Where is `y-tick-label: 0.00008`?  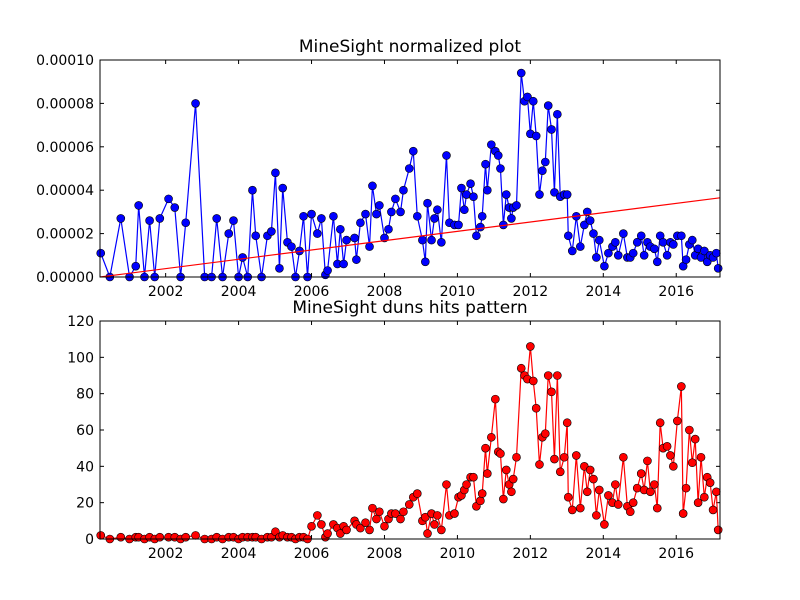 y-tick-label: 0.00008 is located at coordinates (65, 104).